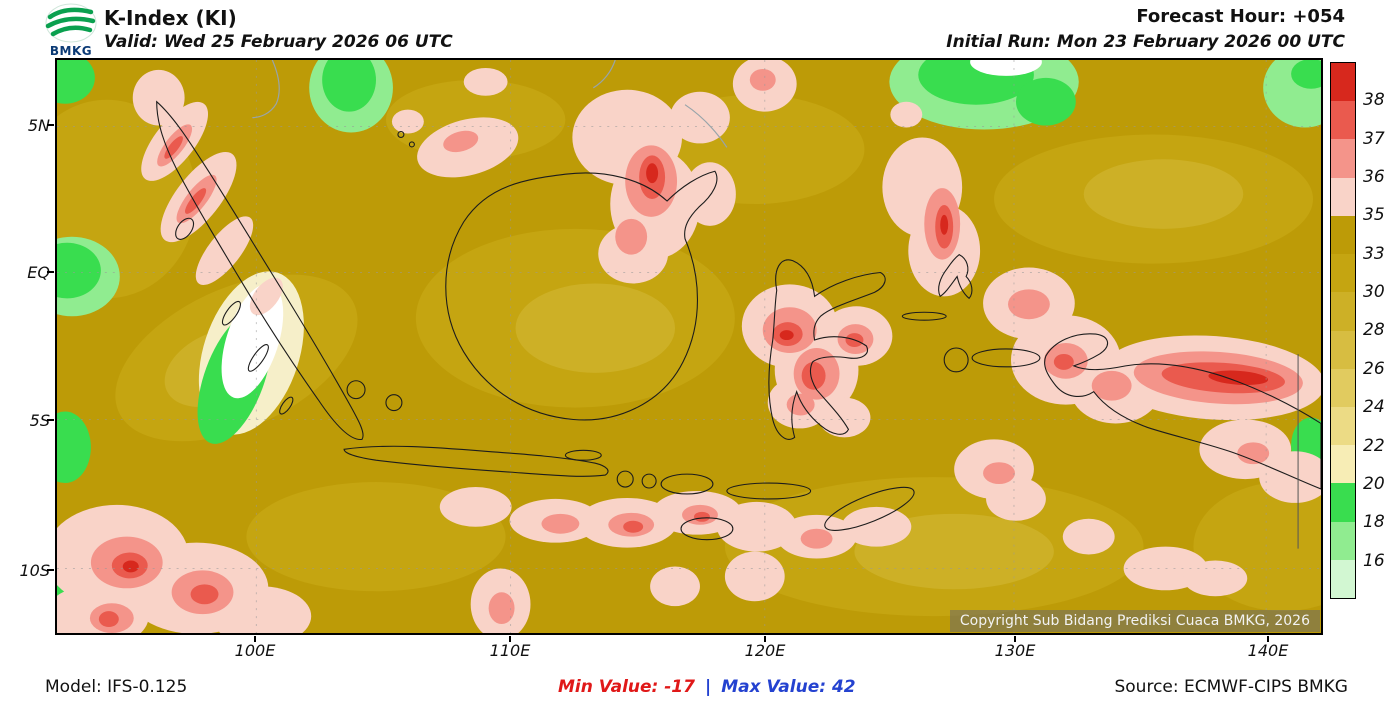 The height and width of the screenshot is (709, 1400). I want to click on forecast-hour-label: Forecast Hour: +054, so click(1240, 16).